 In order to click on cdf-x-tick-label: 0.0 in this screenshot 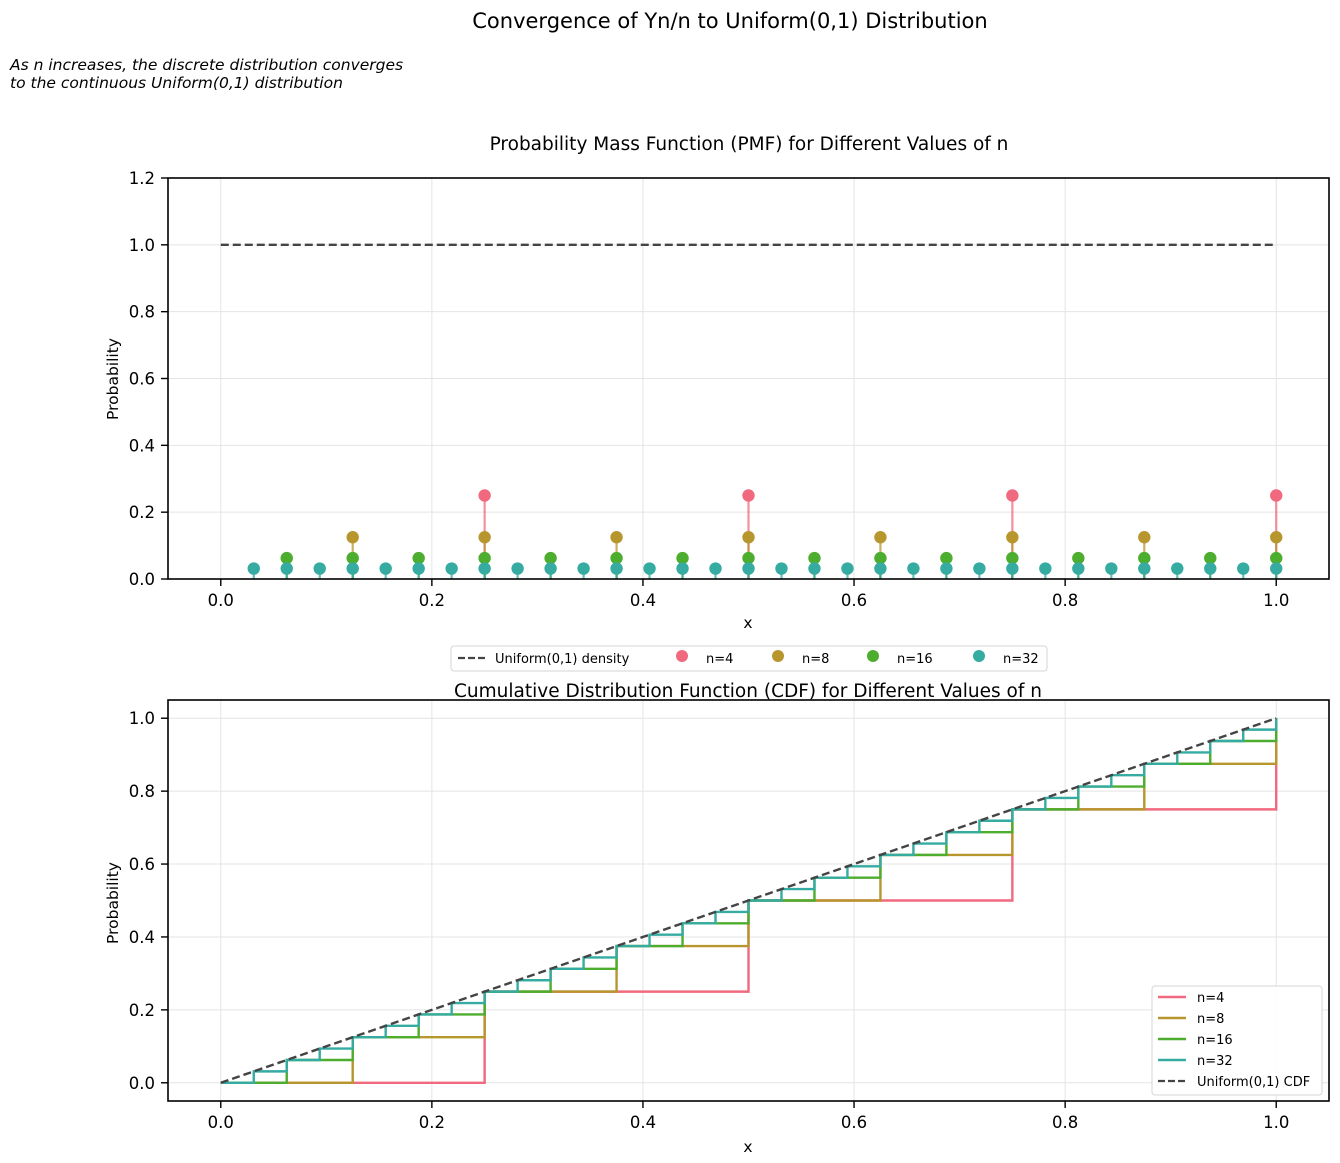, I will do `click(221, 1122)`.